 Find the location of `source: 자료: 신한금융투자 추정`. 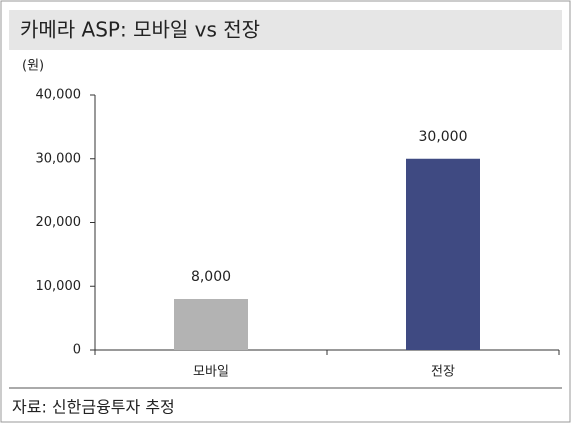

source: 자료: 신한금융투자 추정 is located at coordinates (93, 407).